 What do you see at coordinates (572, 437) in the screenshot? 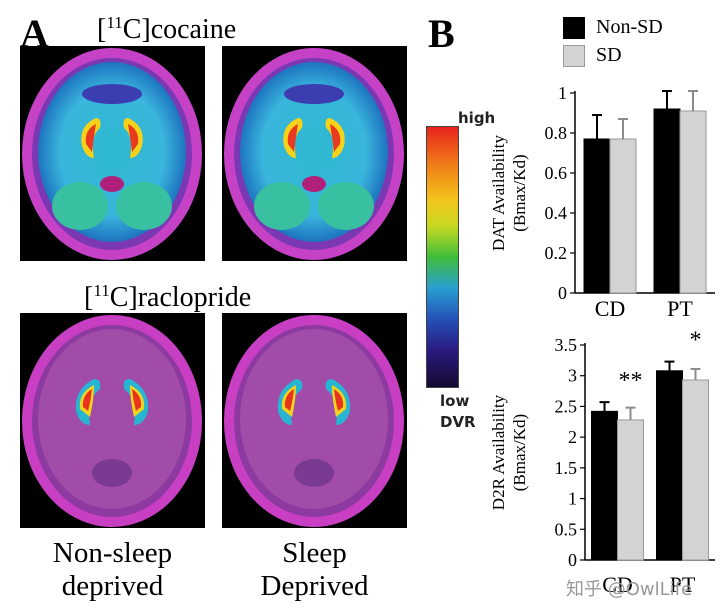
I see `y-tick-label: 2` at bounding box center [572, 437].